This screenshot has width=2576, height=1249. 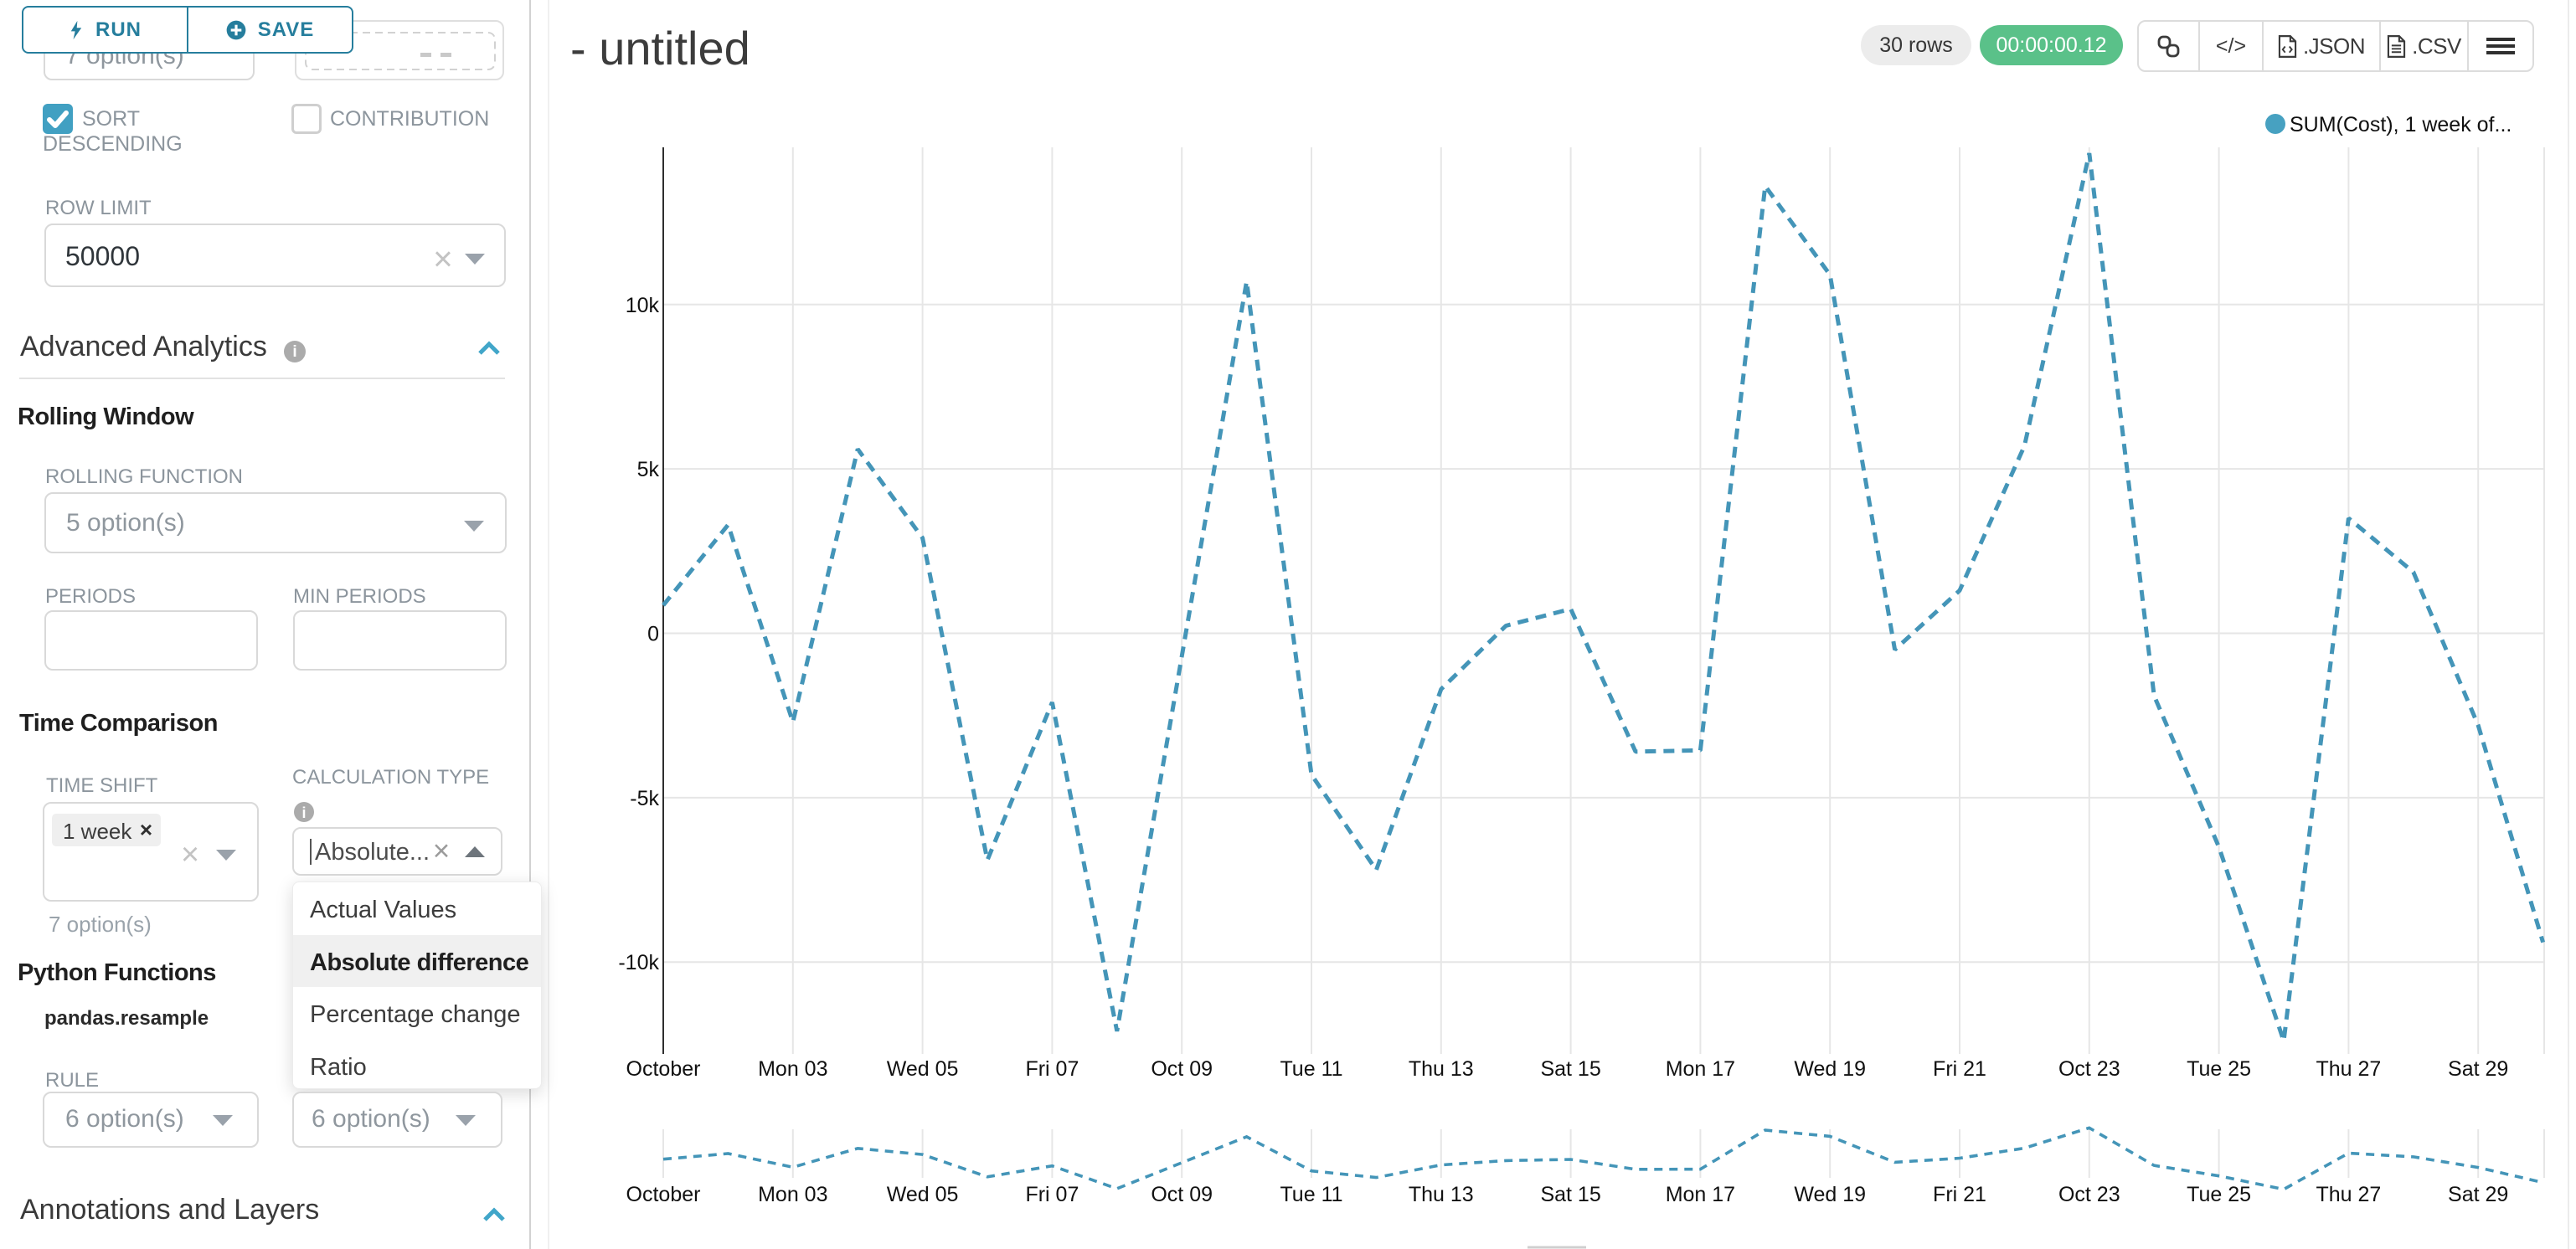 What do you see at coordinates (638, 962) in the screenshot?
I see `svg-text: -10k` at bounding box center [638, 962].